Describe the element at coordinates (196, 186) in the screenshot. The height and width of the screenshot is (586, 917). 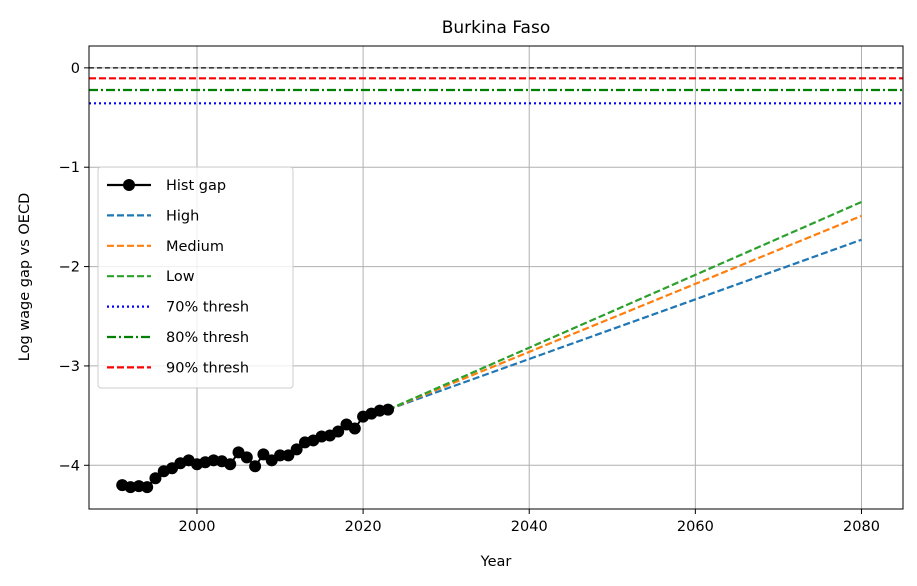
I see `legend-label: Hist gap` at that location.